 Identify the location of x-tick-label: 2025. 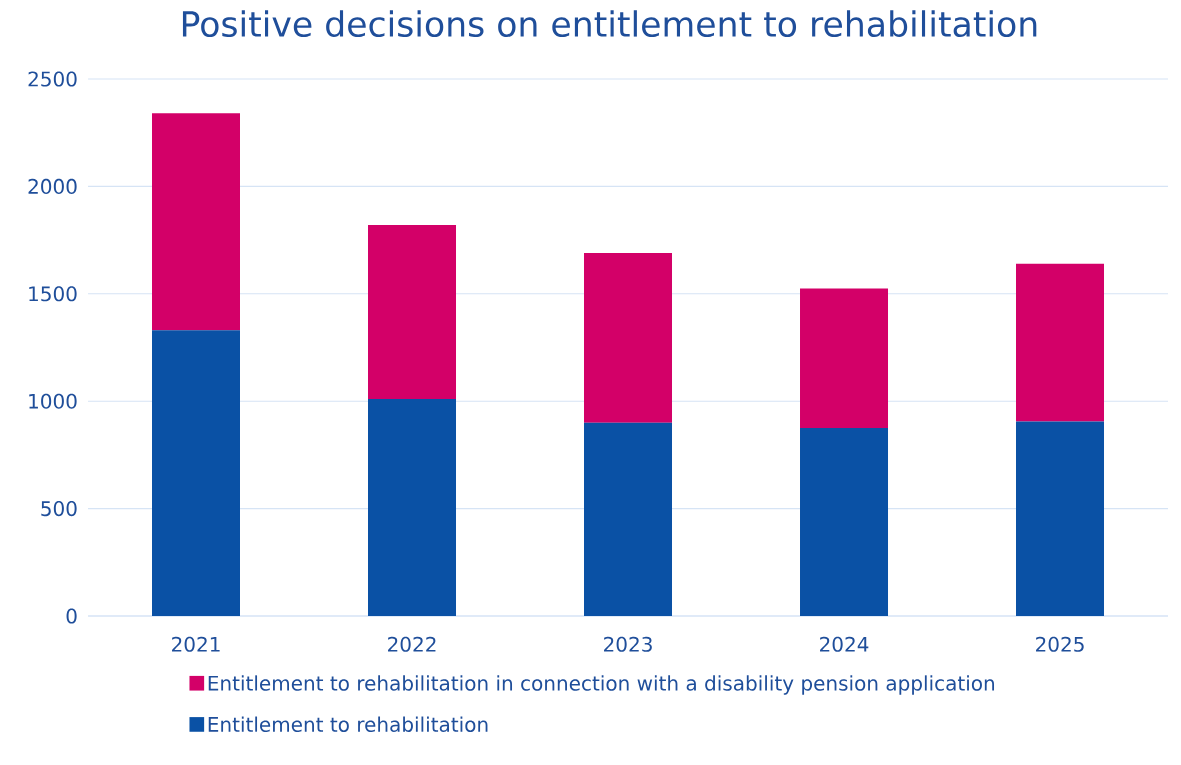
(1060, 644).